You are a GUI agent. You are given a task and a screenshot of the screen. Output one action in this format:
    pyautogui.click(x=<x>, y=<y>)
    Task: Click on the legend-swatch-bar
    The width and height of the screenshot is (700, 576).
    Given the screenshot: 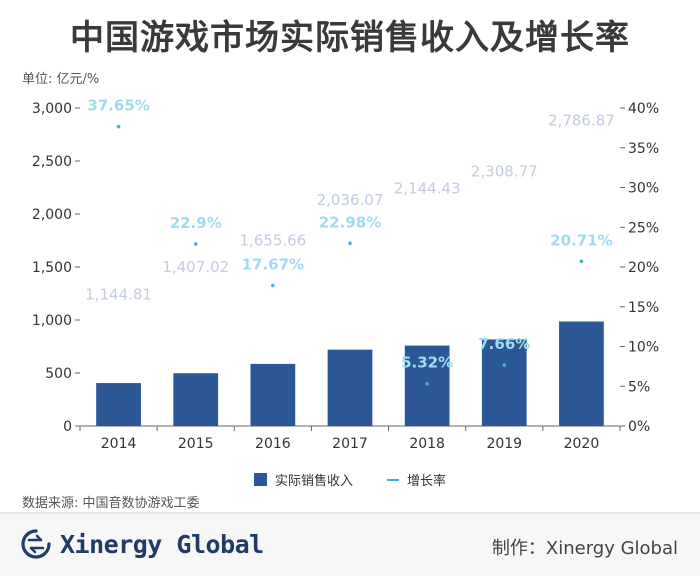 What is the action you would take?
    pyautogui.click(x=260, y=479)
    